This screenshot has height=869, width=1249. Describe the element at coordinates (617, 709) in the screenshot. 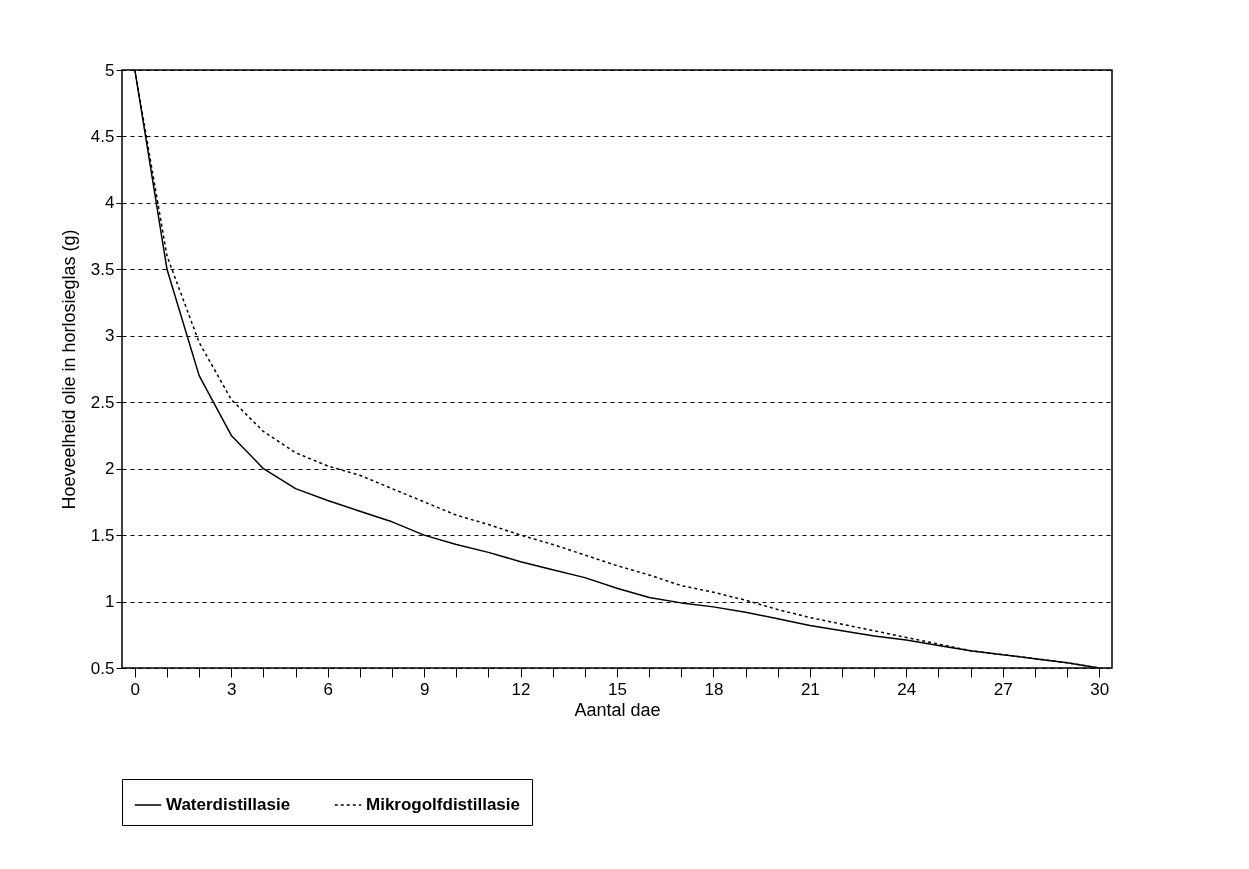

I see `x-axis-title: Aantal dae` at that location.